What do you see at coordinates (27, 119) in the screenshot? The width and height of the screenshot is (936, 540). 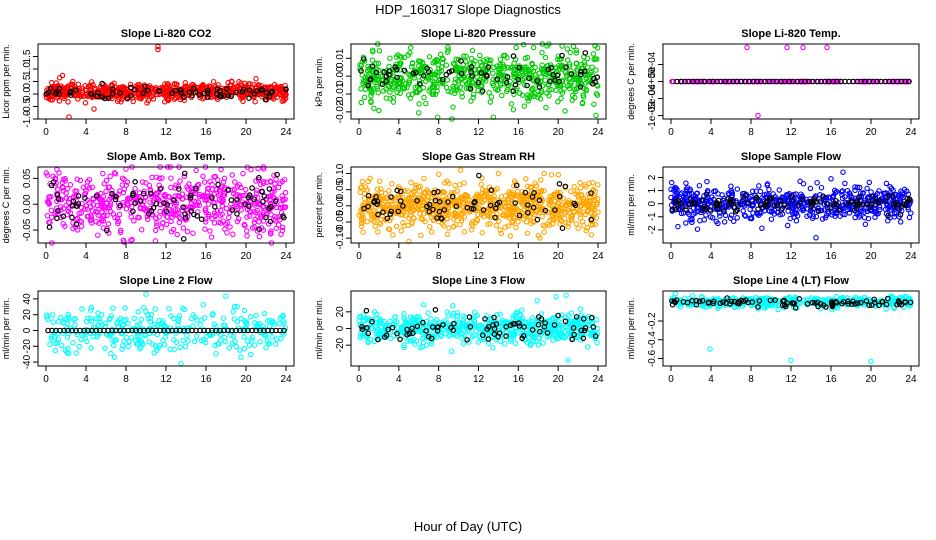 I see `y-tick-label: -1.0` at bounding box center [27, 119].